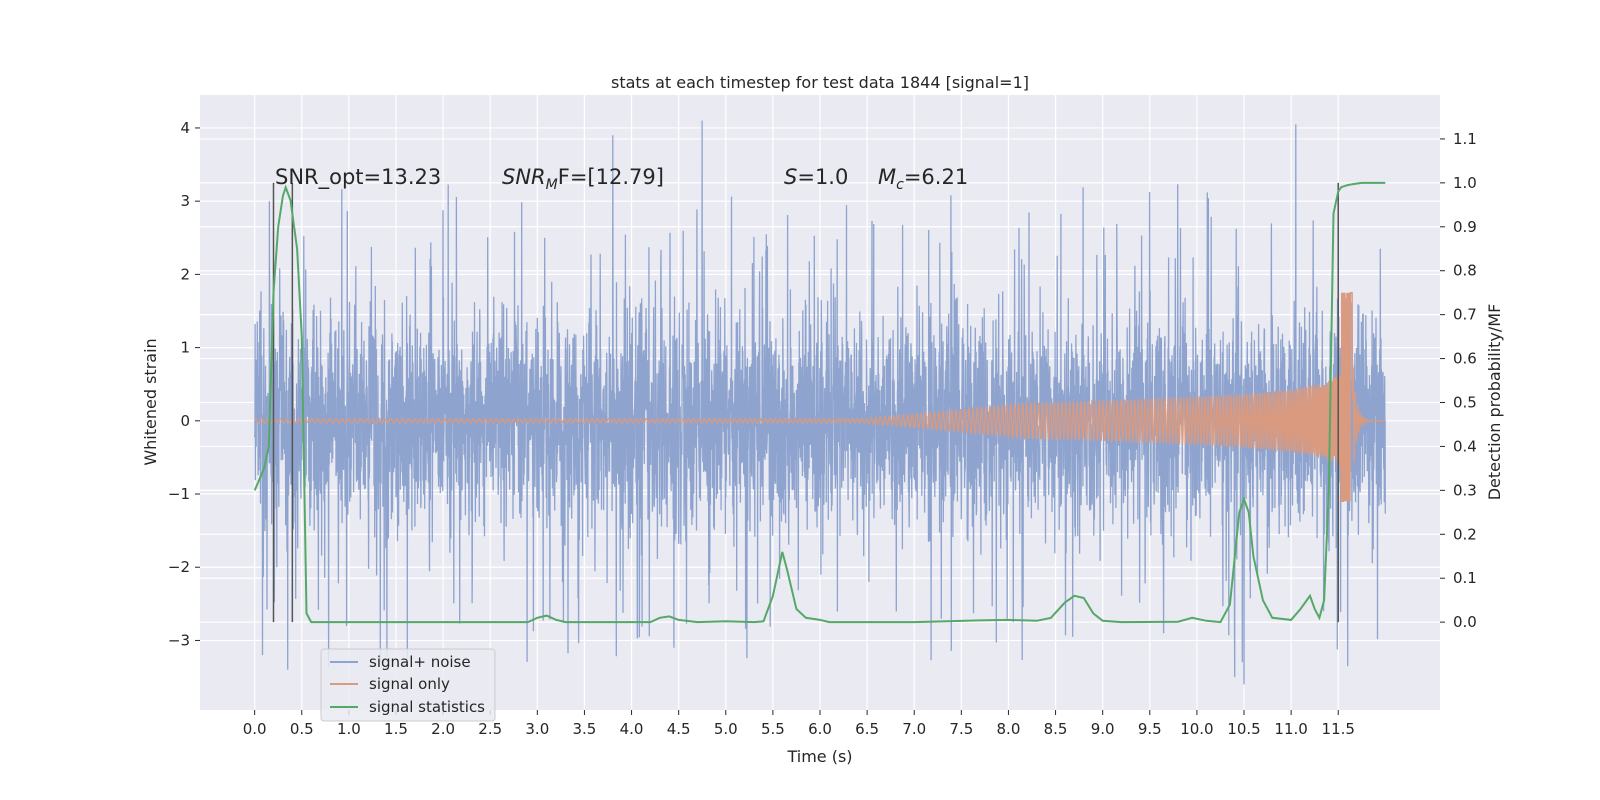 The image size is (1600, 800). What do you see at coordinates (1465, 534) in the screenshot?
I see `y-tick-label-right: 0.2` at bounding box center [1465, 534].